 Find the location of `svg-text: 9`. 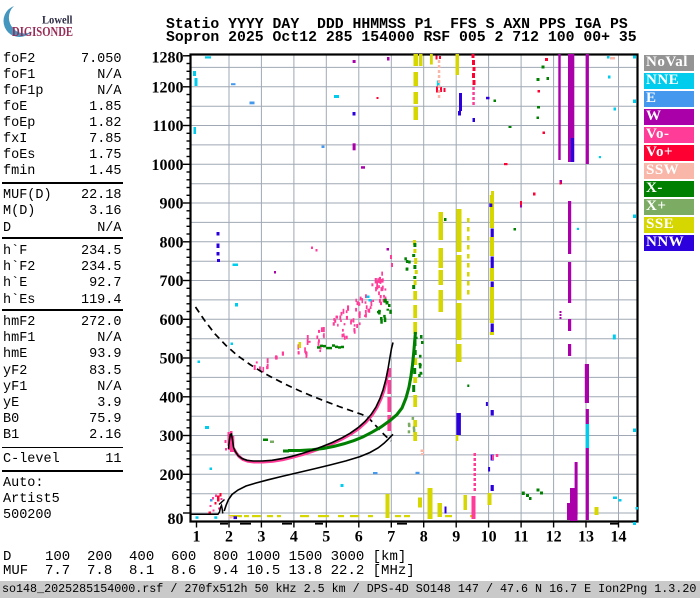

svg-text: 9 is located at coordinates (456, 537).